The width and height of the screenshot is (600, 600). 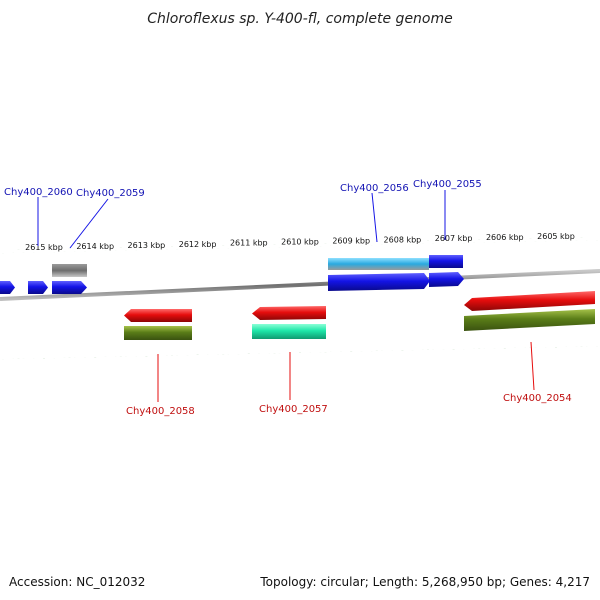 What do you see at coordinates (359, 315) in the screenshot?
I see `reverse-strand-genes` at bounding box center [359, 315].